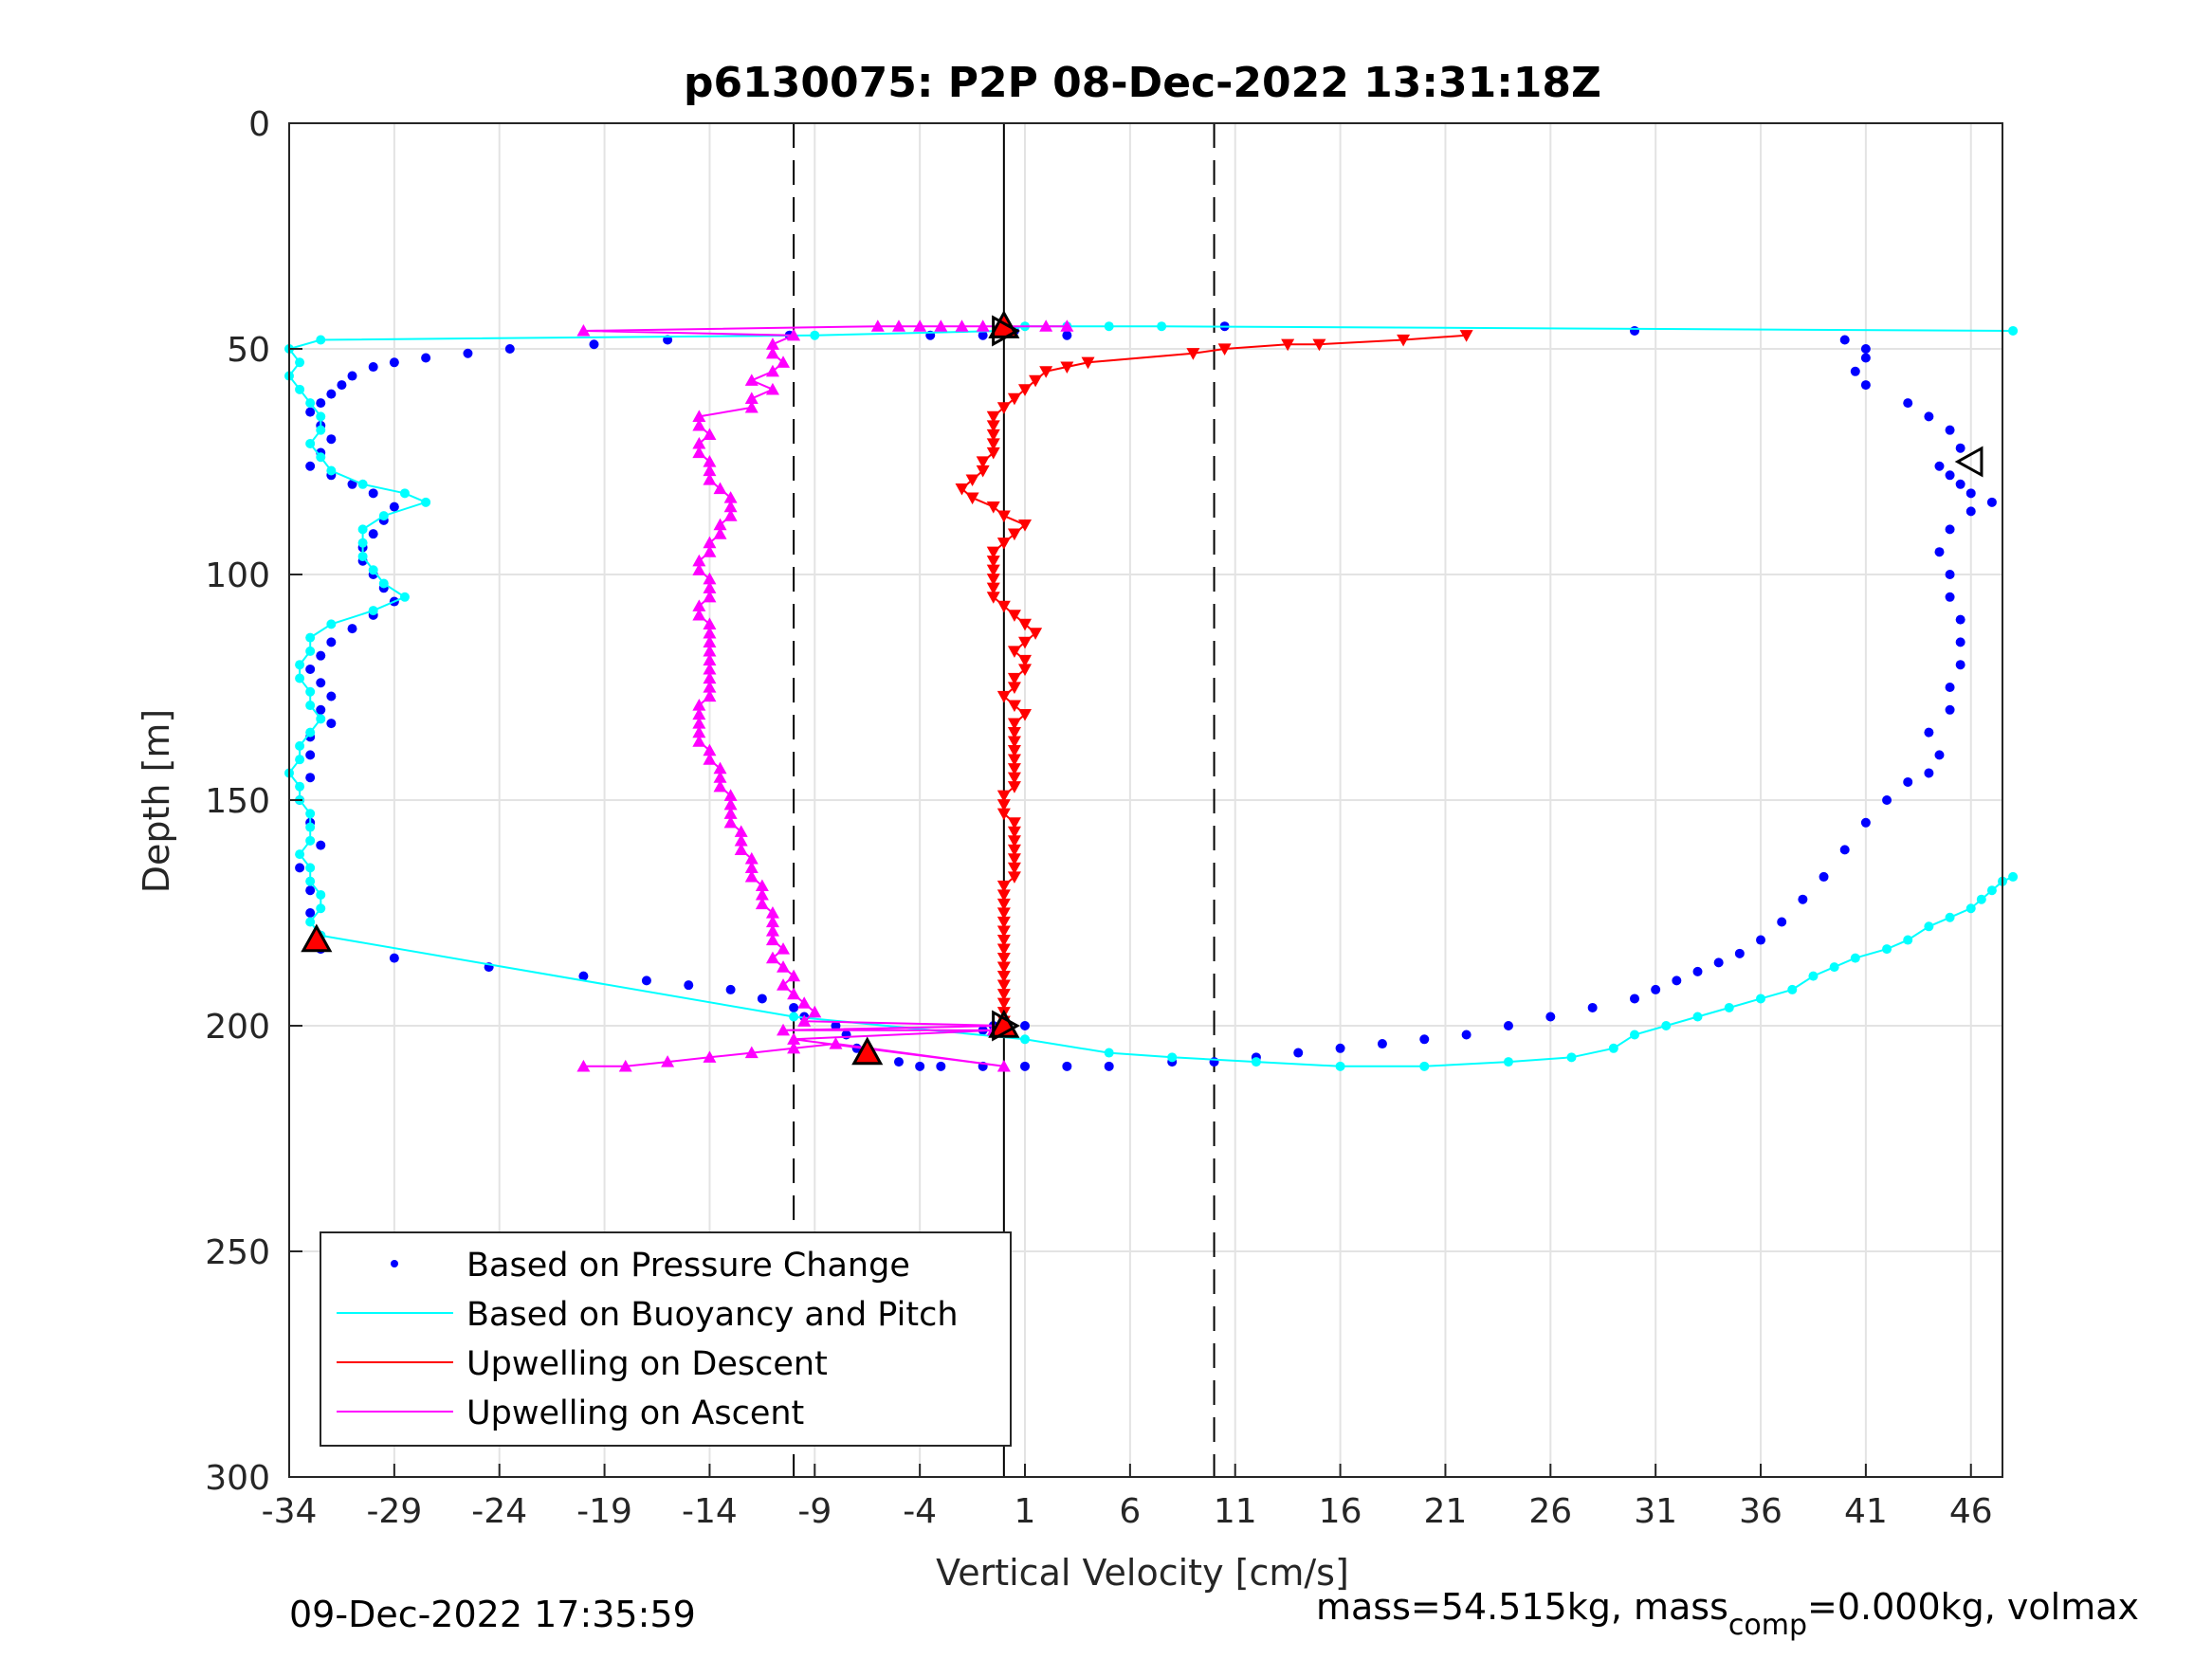 Image resolution: width=2212 pixels, height=1659 pixels. What do you see at coordinates (237, 1478) in the screenshot?
I see `y-tick-label: 300` at bounding box center [237, 1478].